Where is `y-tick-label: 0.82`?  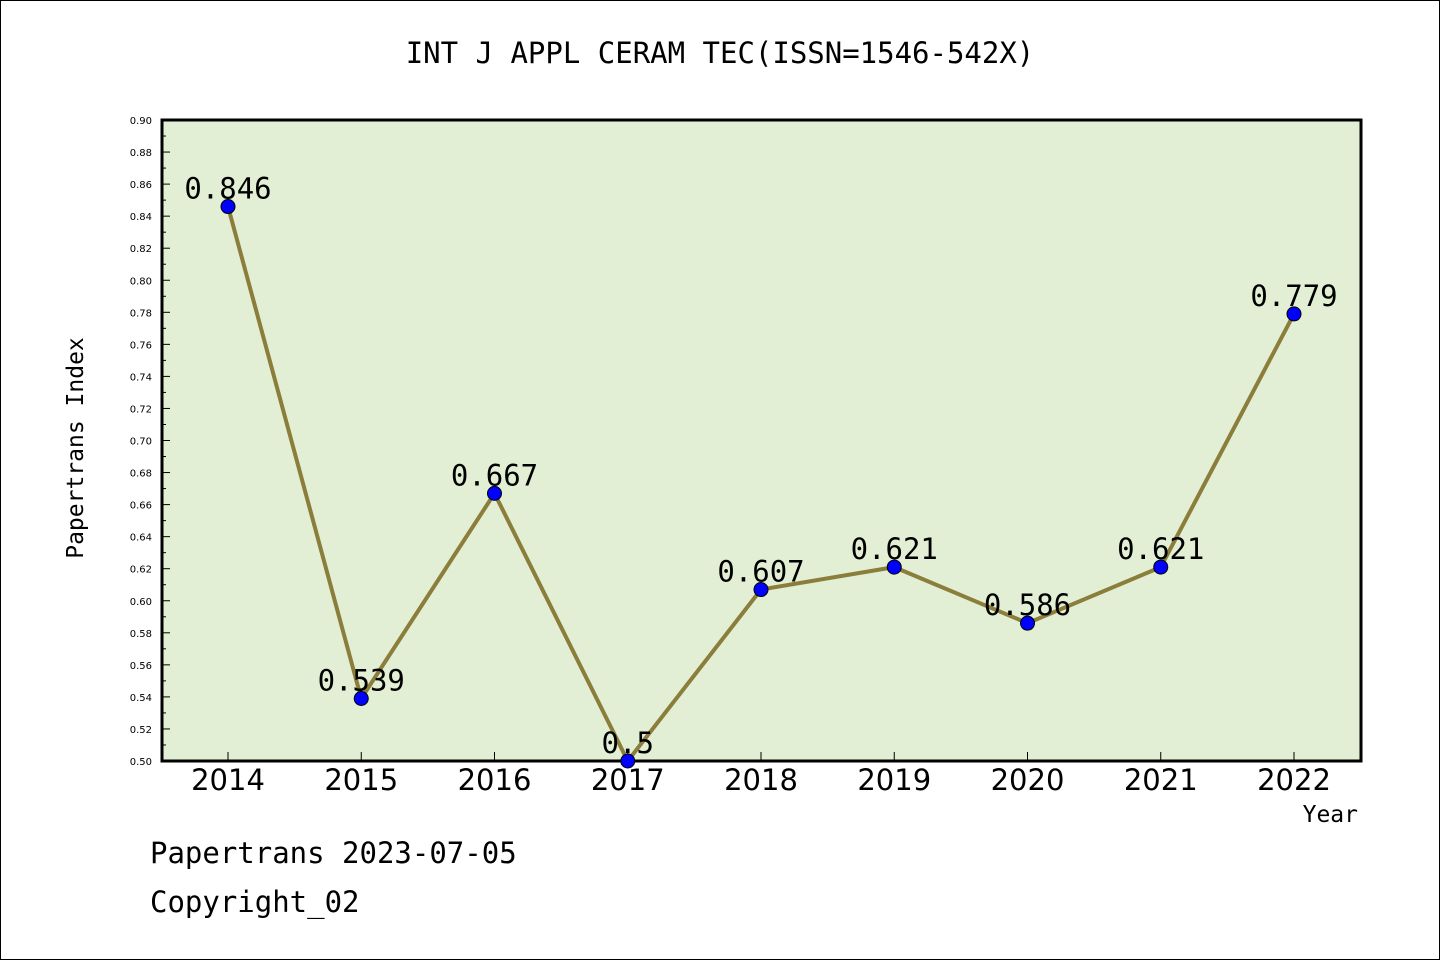
y-tick-label: 0.82 is located at coordinates (141, 249).